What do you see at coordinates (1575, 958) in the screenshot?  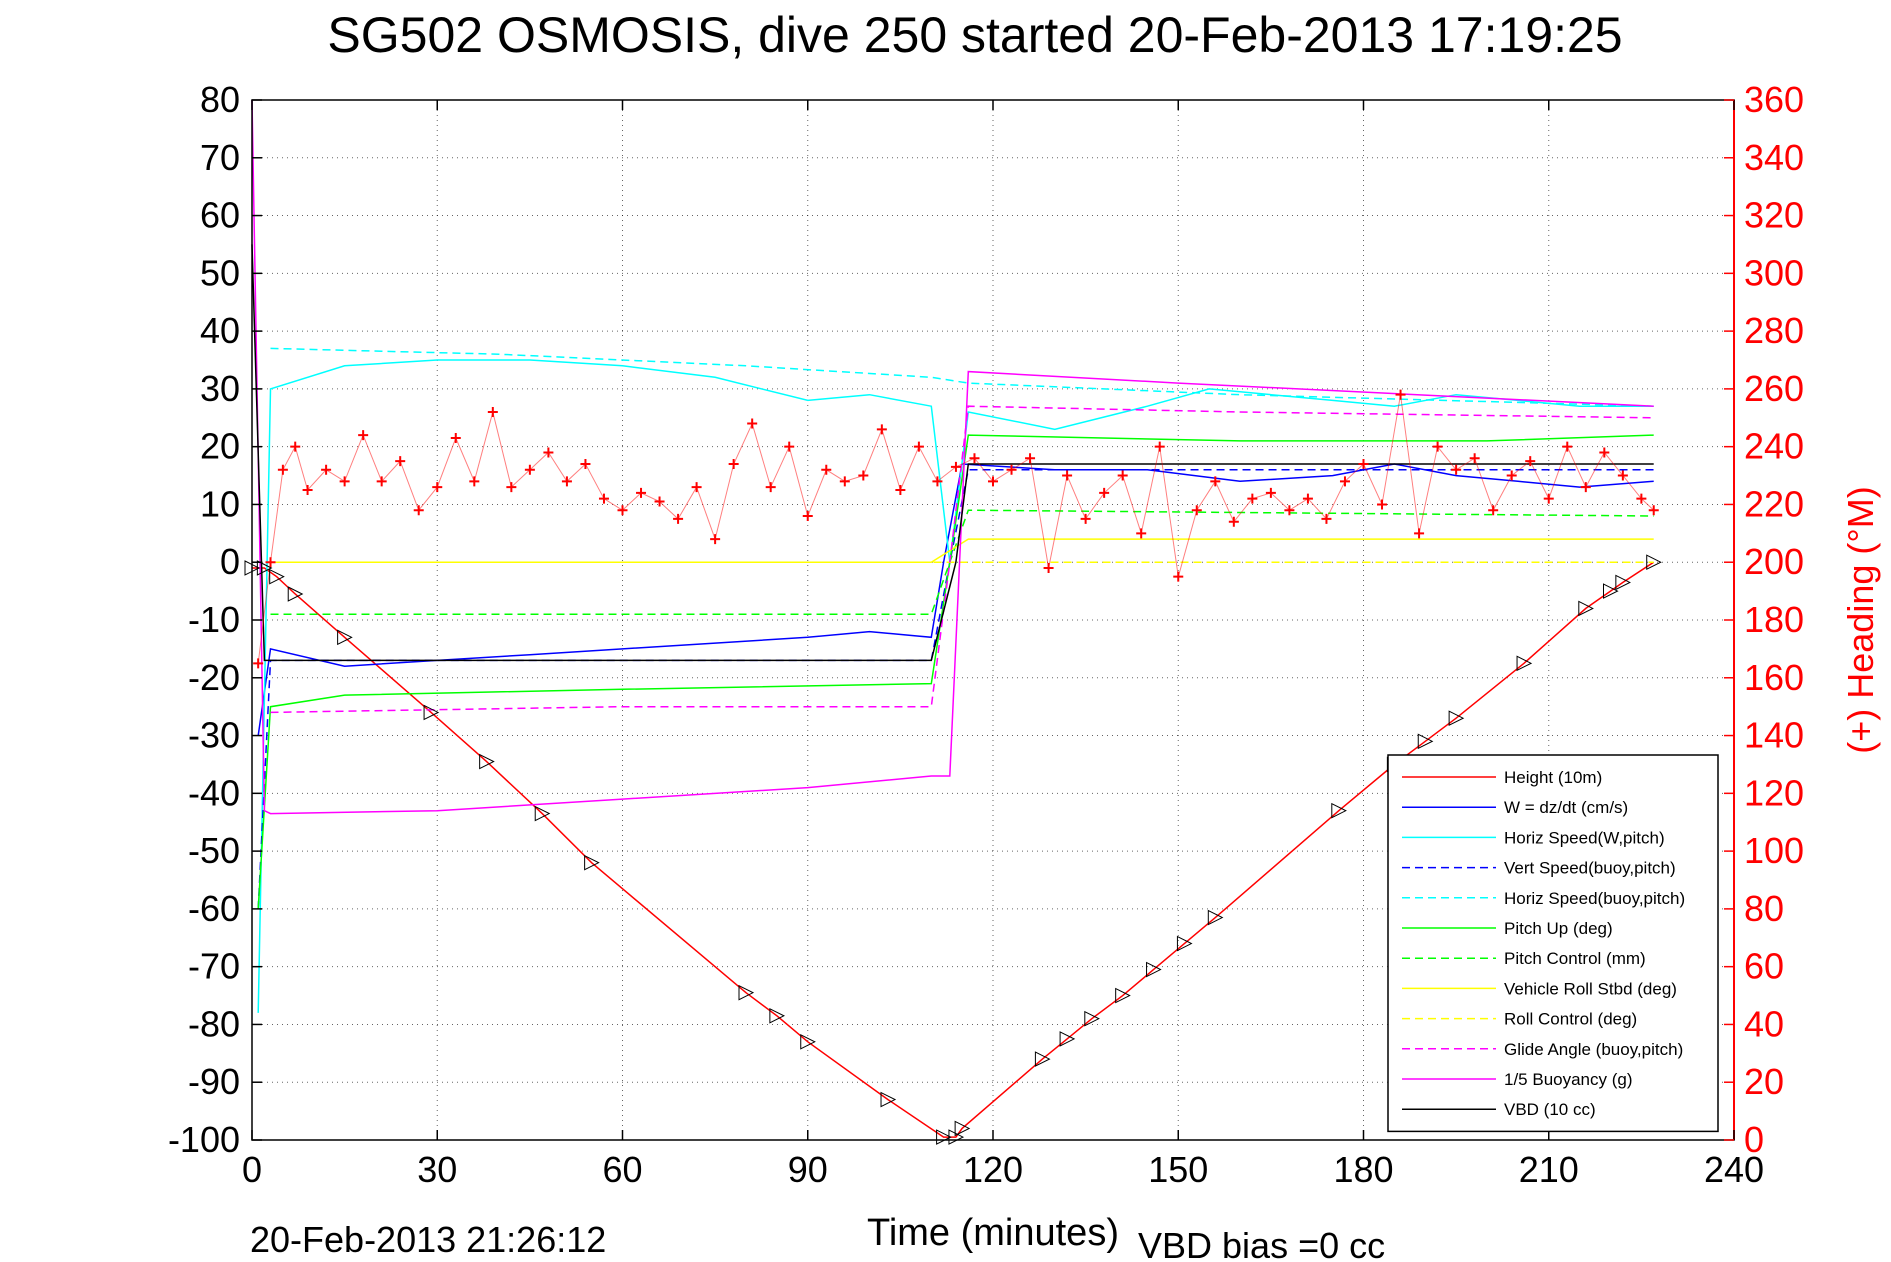 I see `legend-entry: Pitch Control (mm)` at bounding box center [1575, 958].